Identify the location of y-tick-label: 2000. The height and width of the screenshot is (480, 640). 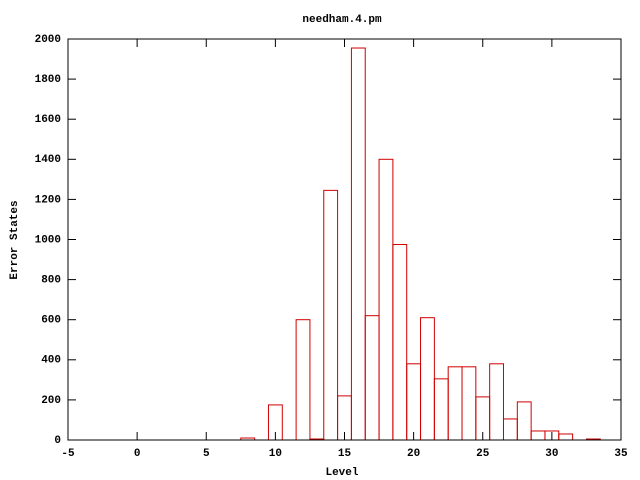
(48, 40).